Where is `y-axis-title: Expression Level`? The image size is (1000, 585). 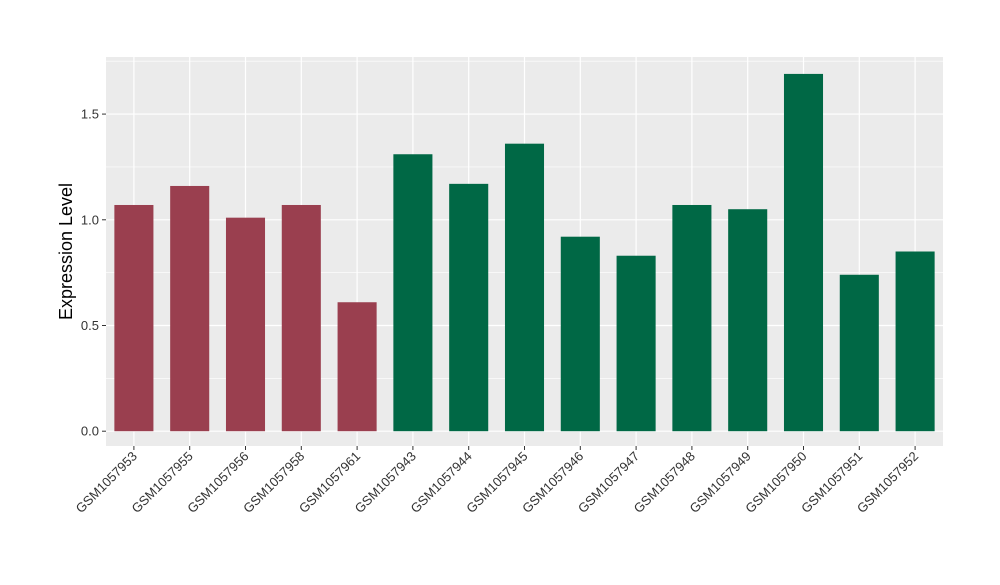
y-axis-title: Expression Level is located at coordinates (66, 251).